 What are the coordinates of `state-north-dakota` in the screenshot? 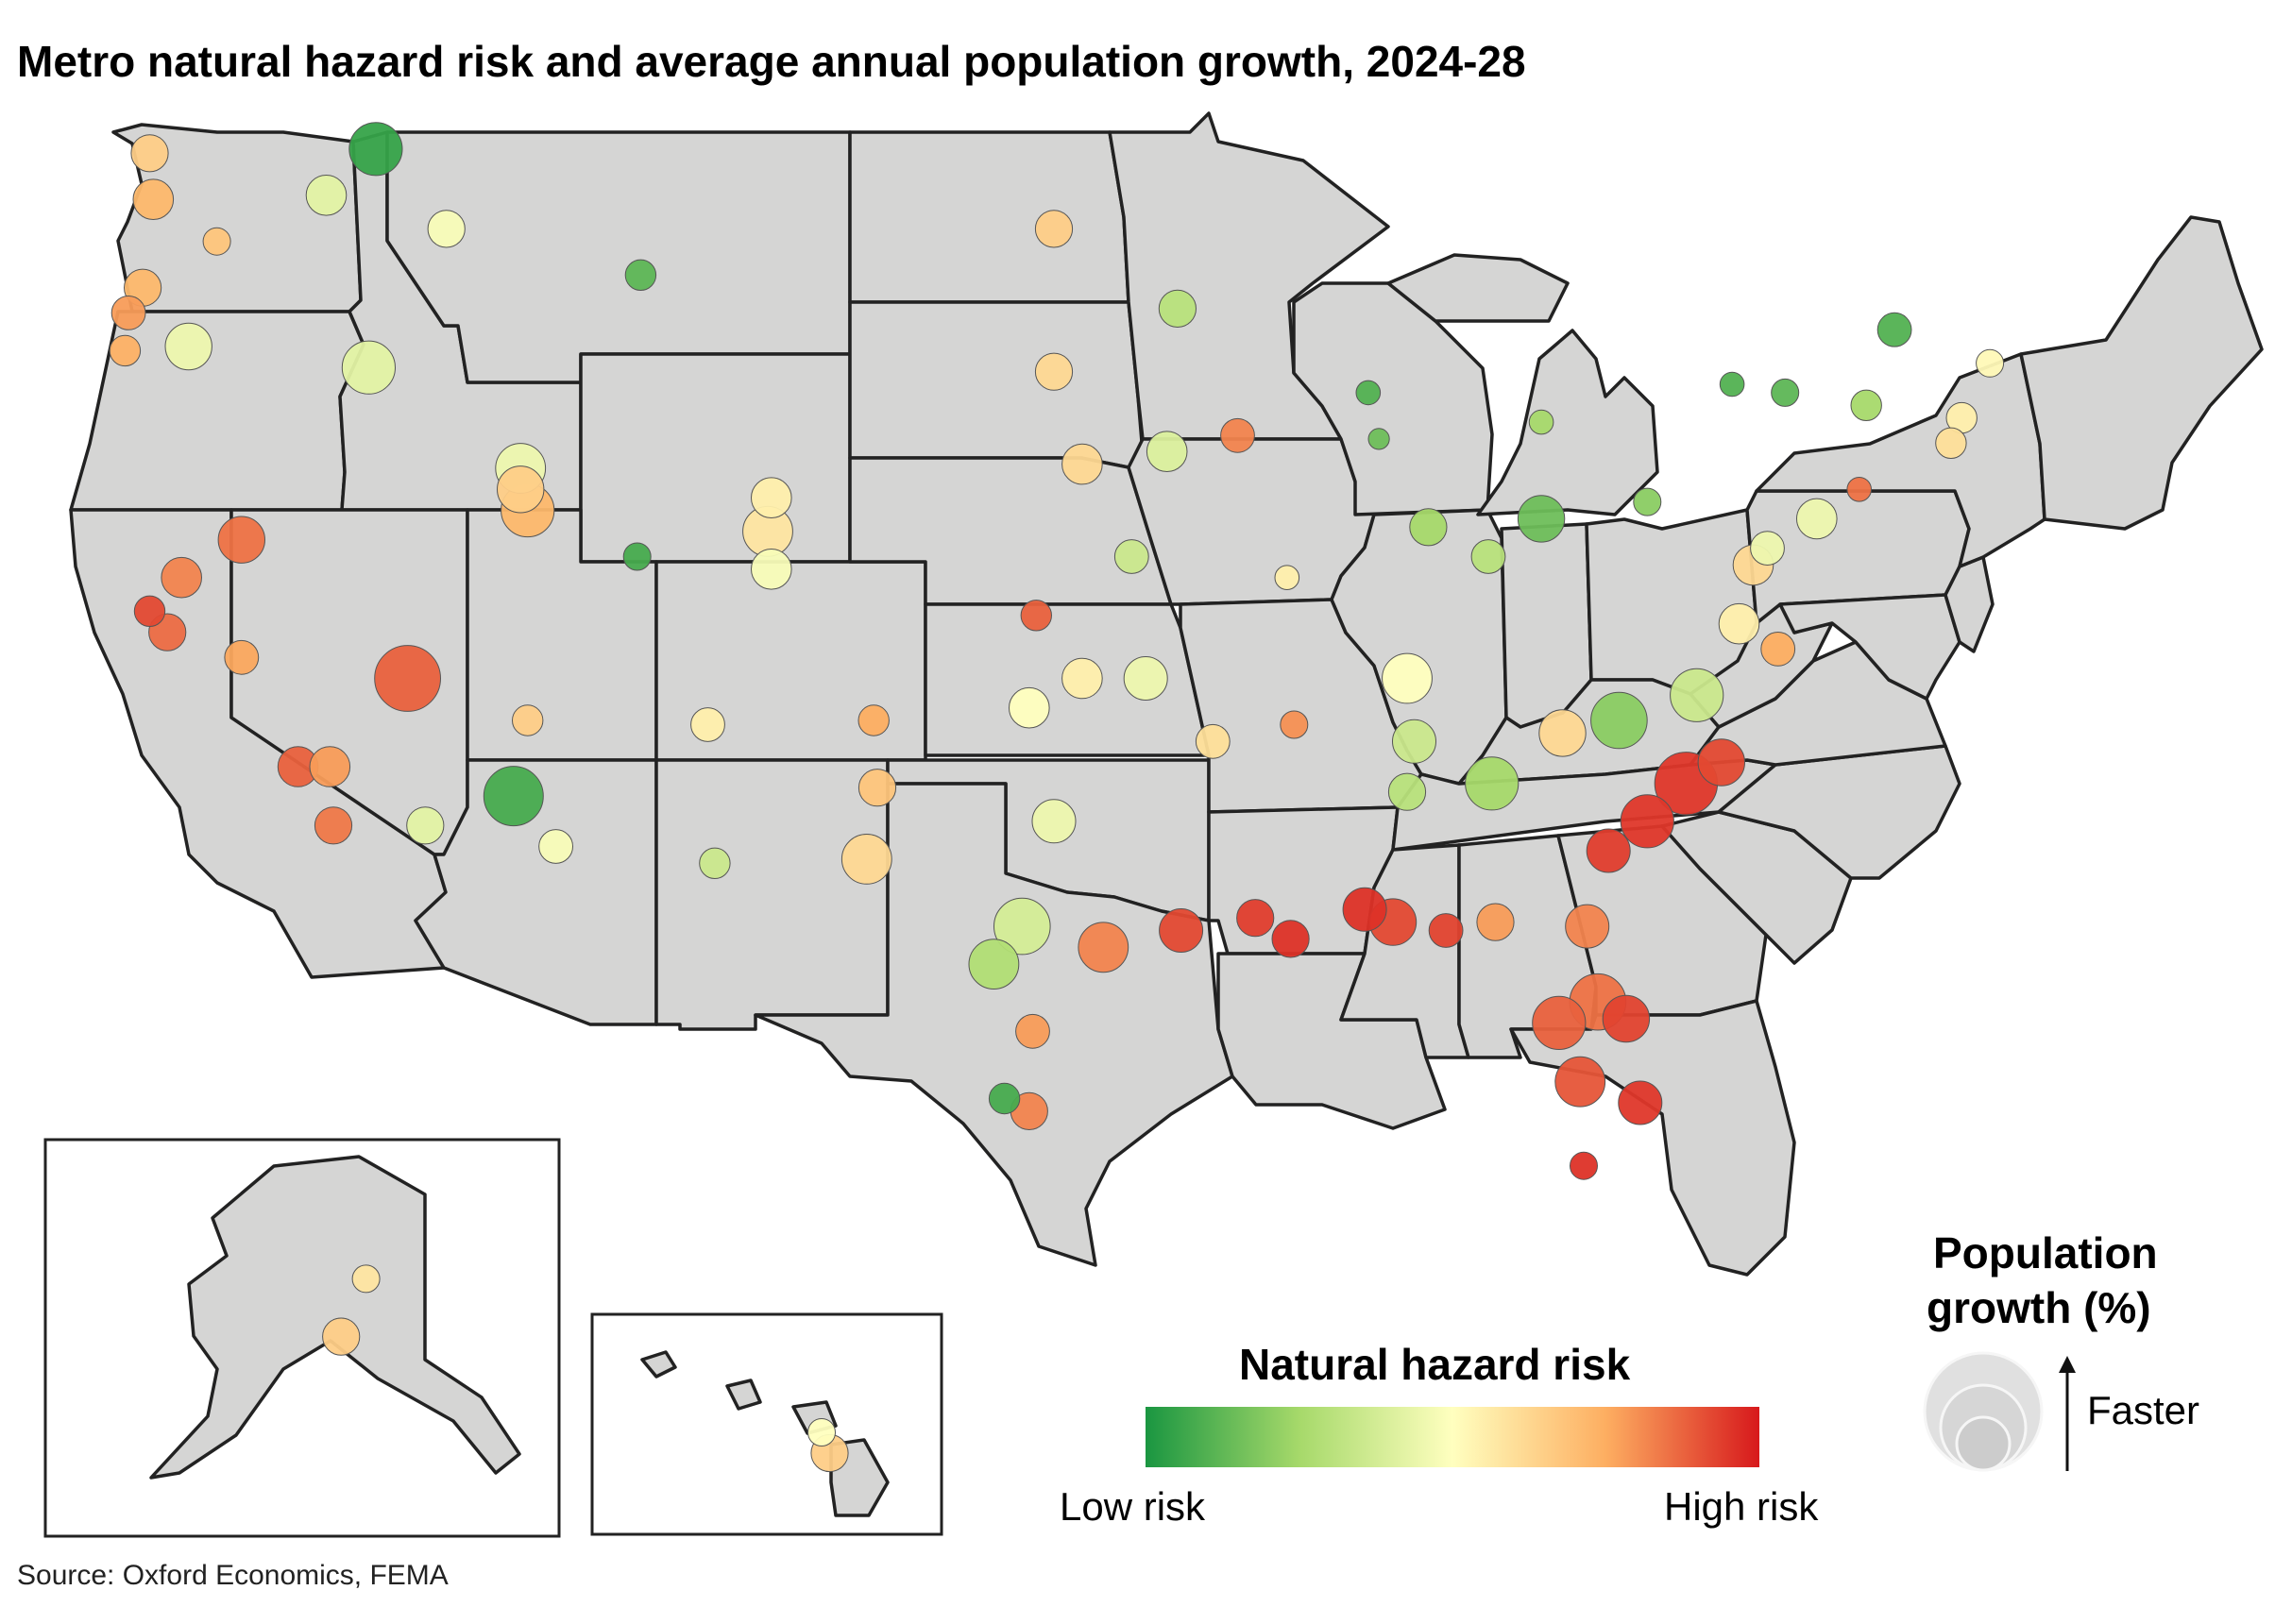 It's located at (989, 217).